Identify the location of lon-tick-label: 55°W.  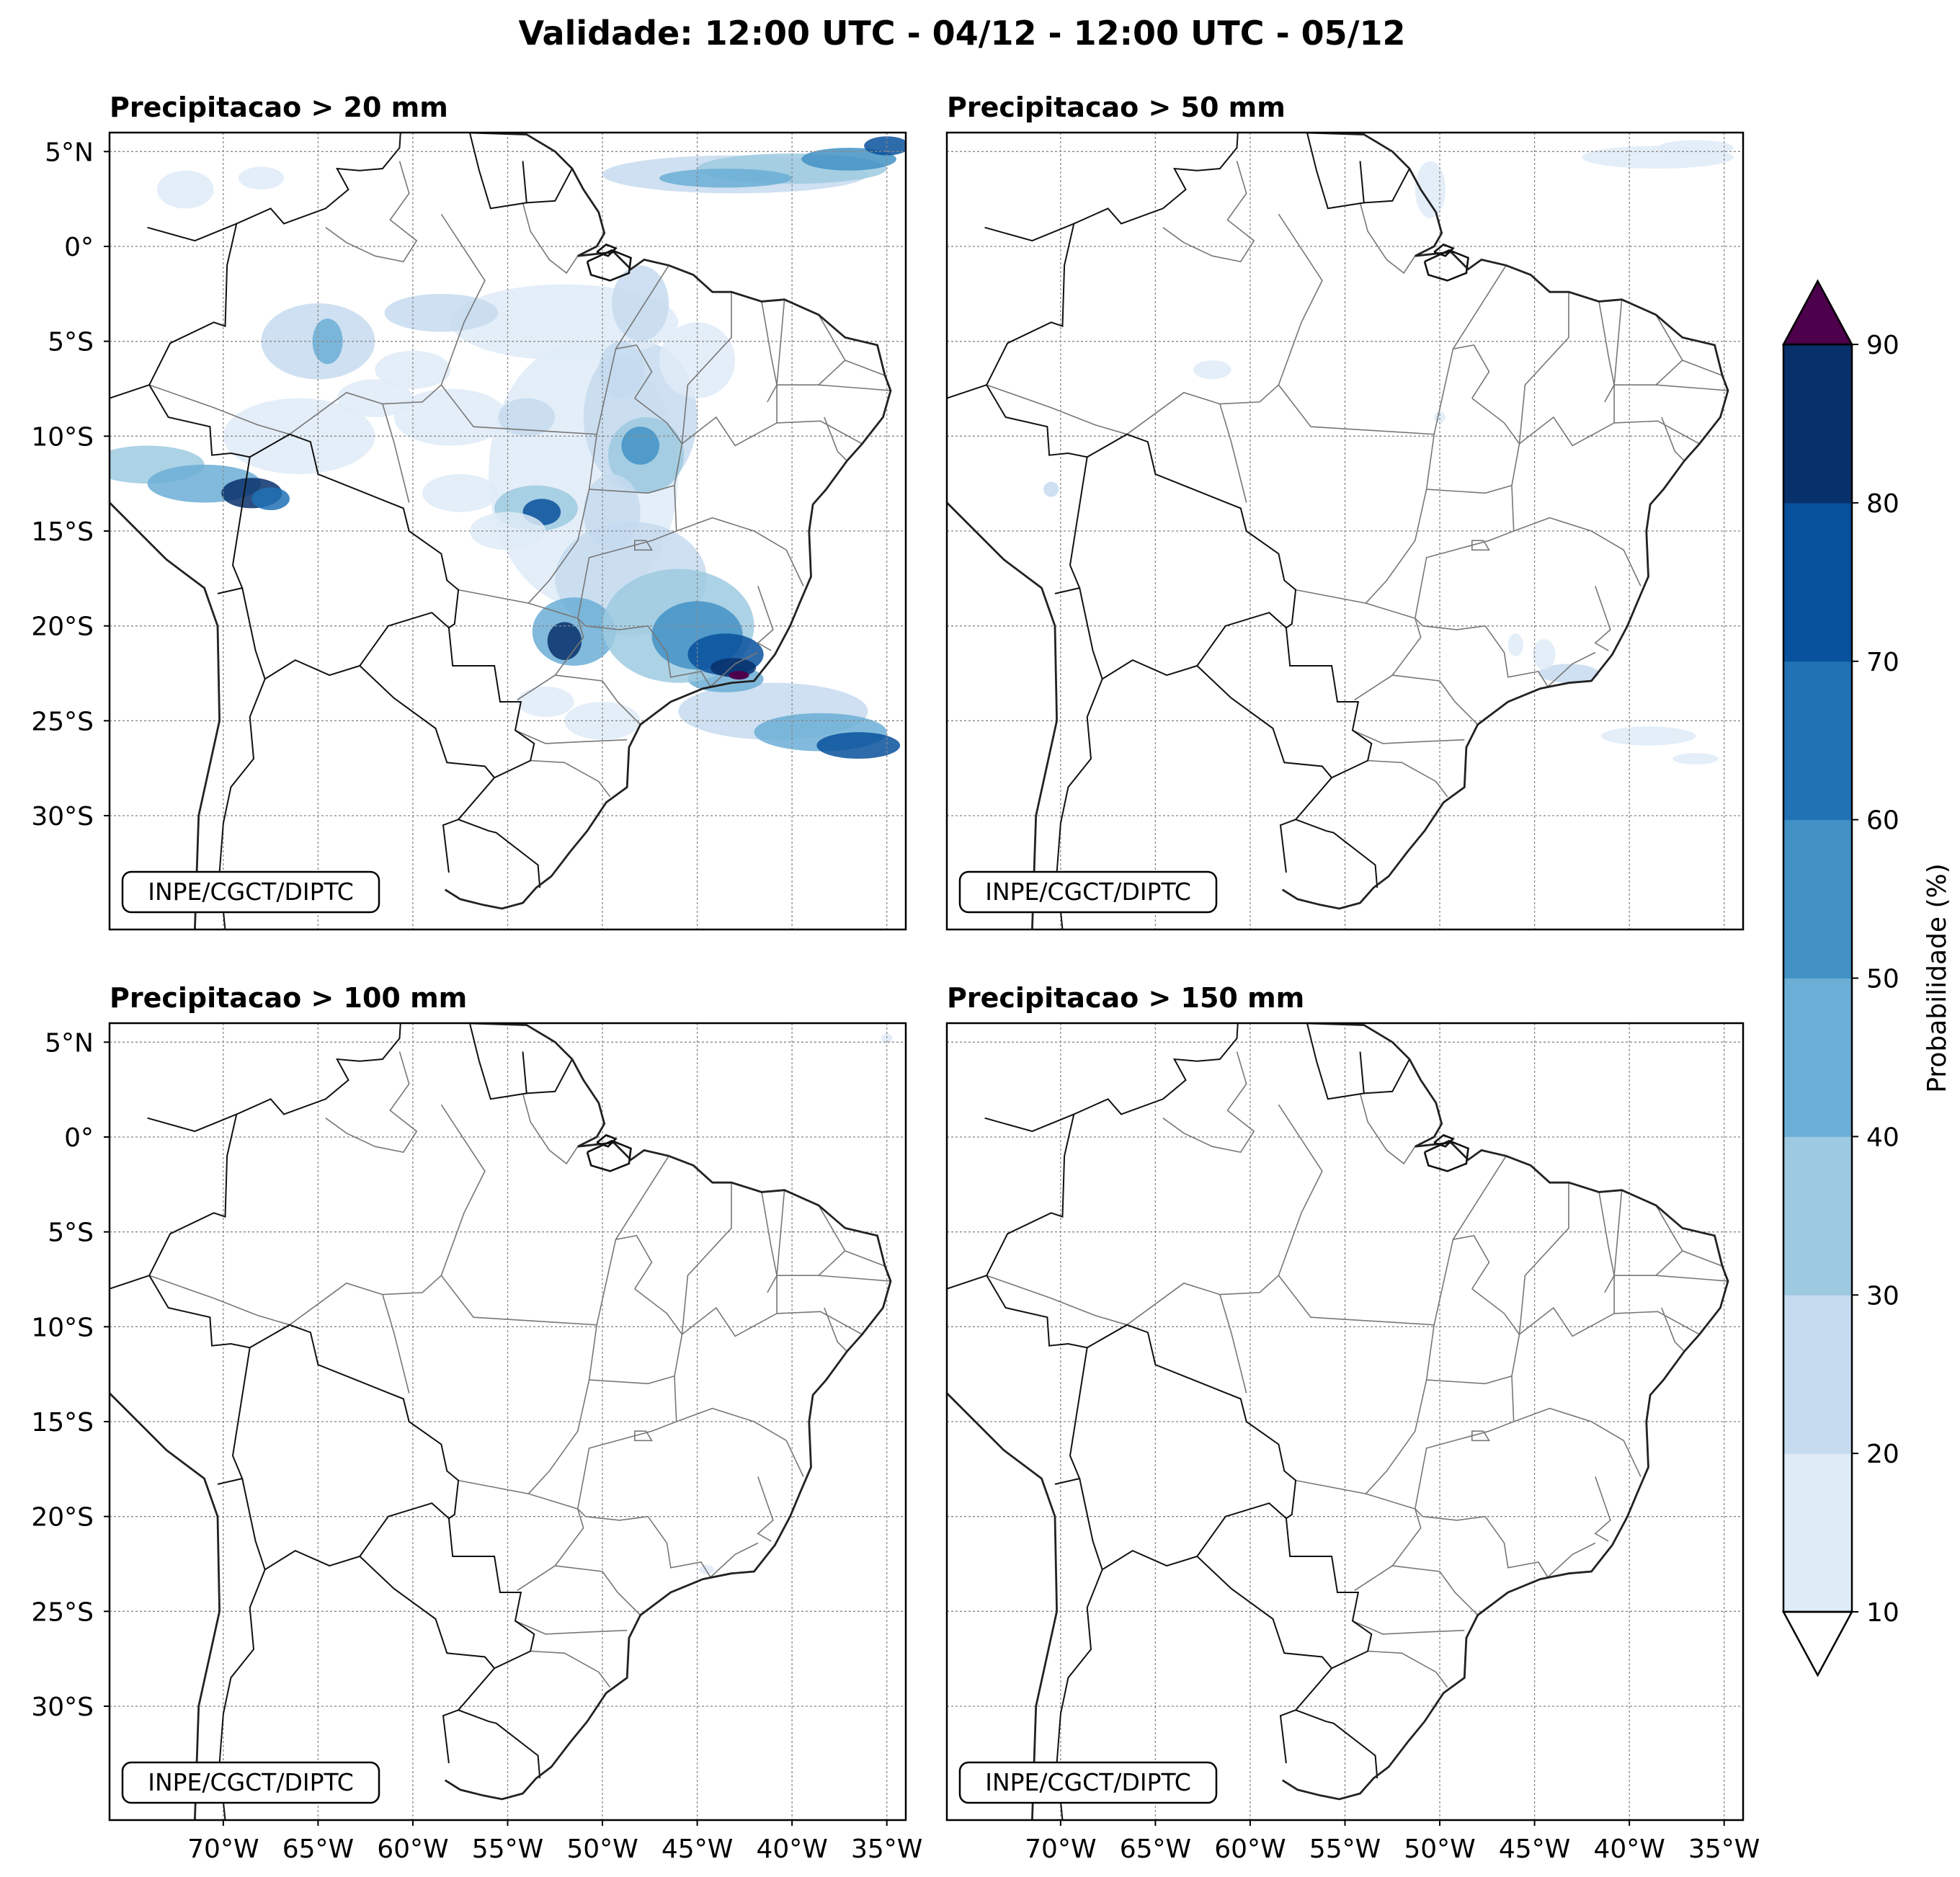
(1345, 1849).